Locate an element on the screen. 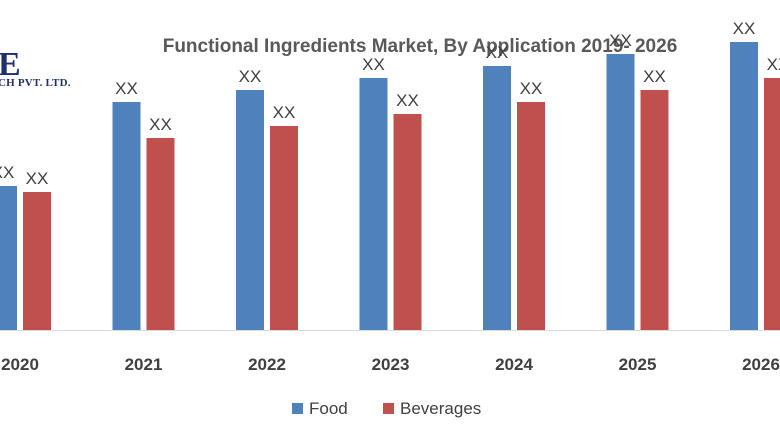 The width and height of the screenshot is (780, 440). x-tick-label-2022: 2022 is located at coordinates (267, 364).